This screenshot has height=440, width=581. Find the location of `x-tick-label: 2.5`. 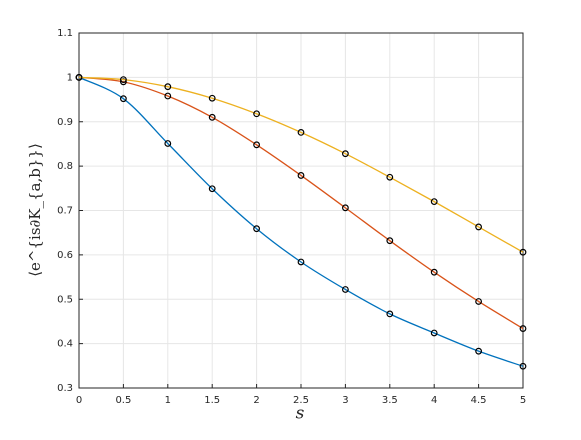

x-tick-label: 2.5 is located at coordinates (301, 400).